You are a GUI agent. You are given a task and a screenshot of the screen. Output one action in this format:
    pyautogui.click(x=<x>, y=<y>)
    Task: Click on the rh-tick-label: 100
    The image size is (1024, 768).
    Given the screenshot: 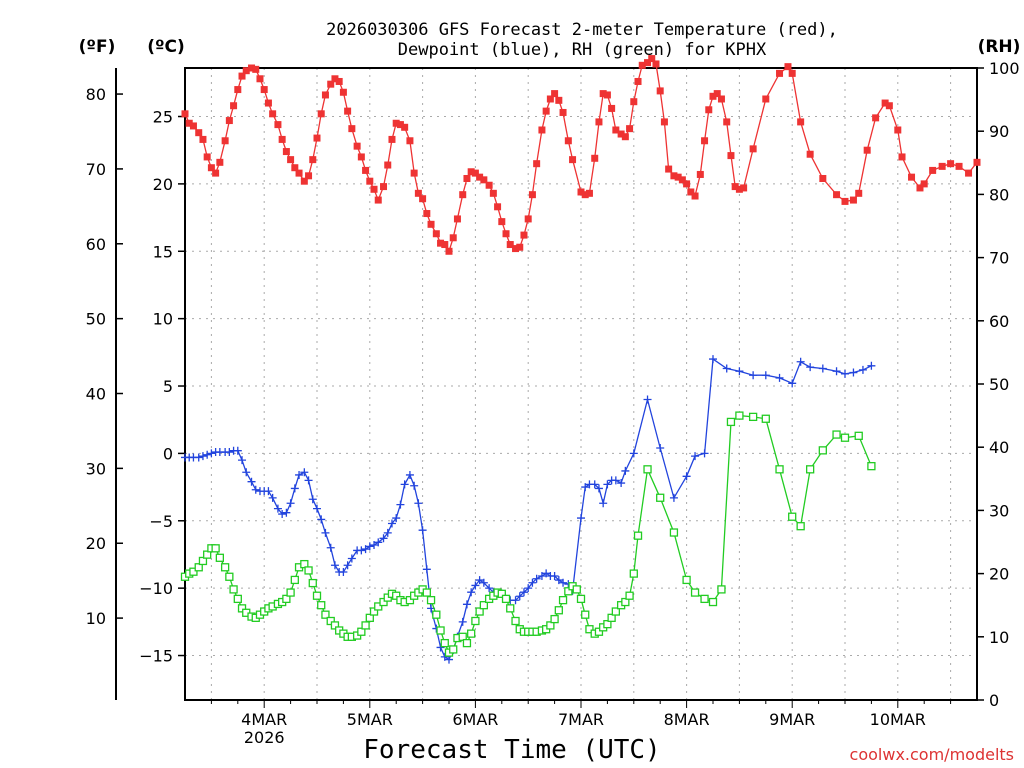 What is the action you would take?
    pyautogui.click(x=1004, y=68)
    